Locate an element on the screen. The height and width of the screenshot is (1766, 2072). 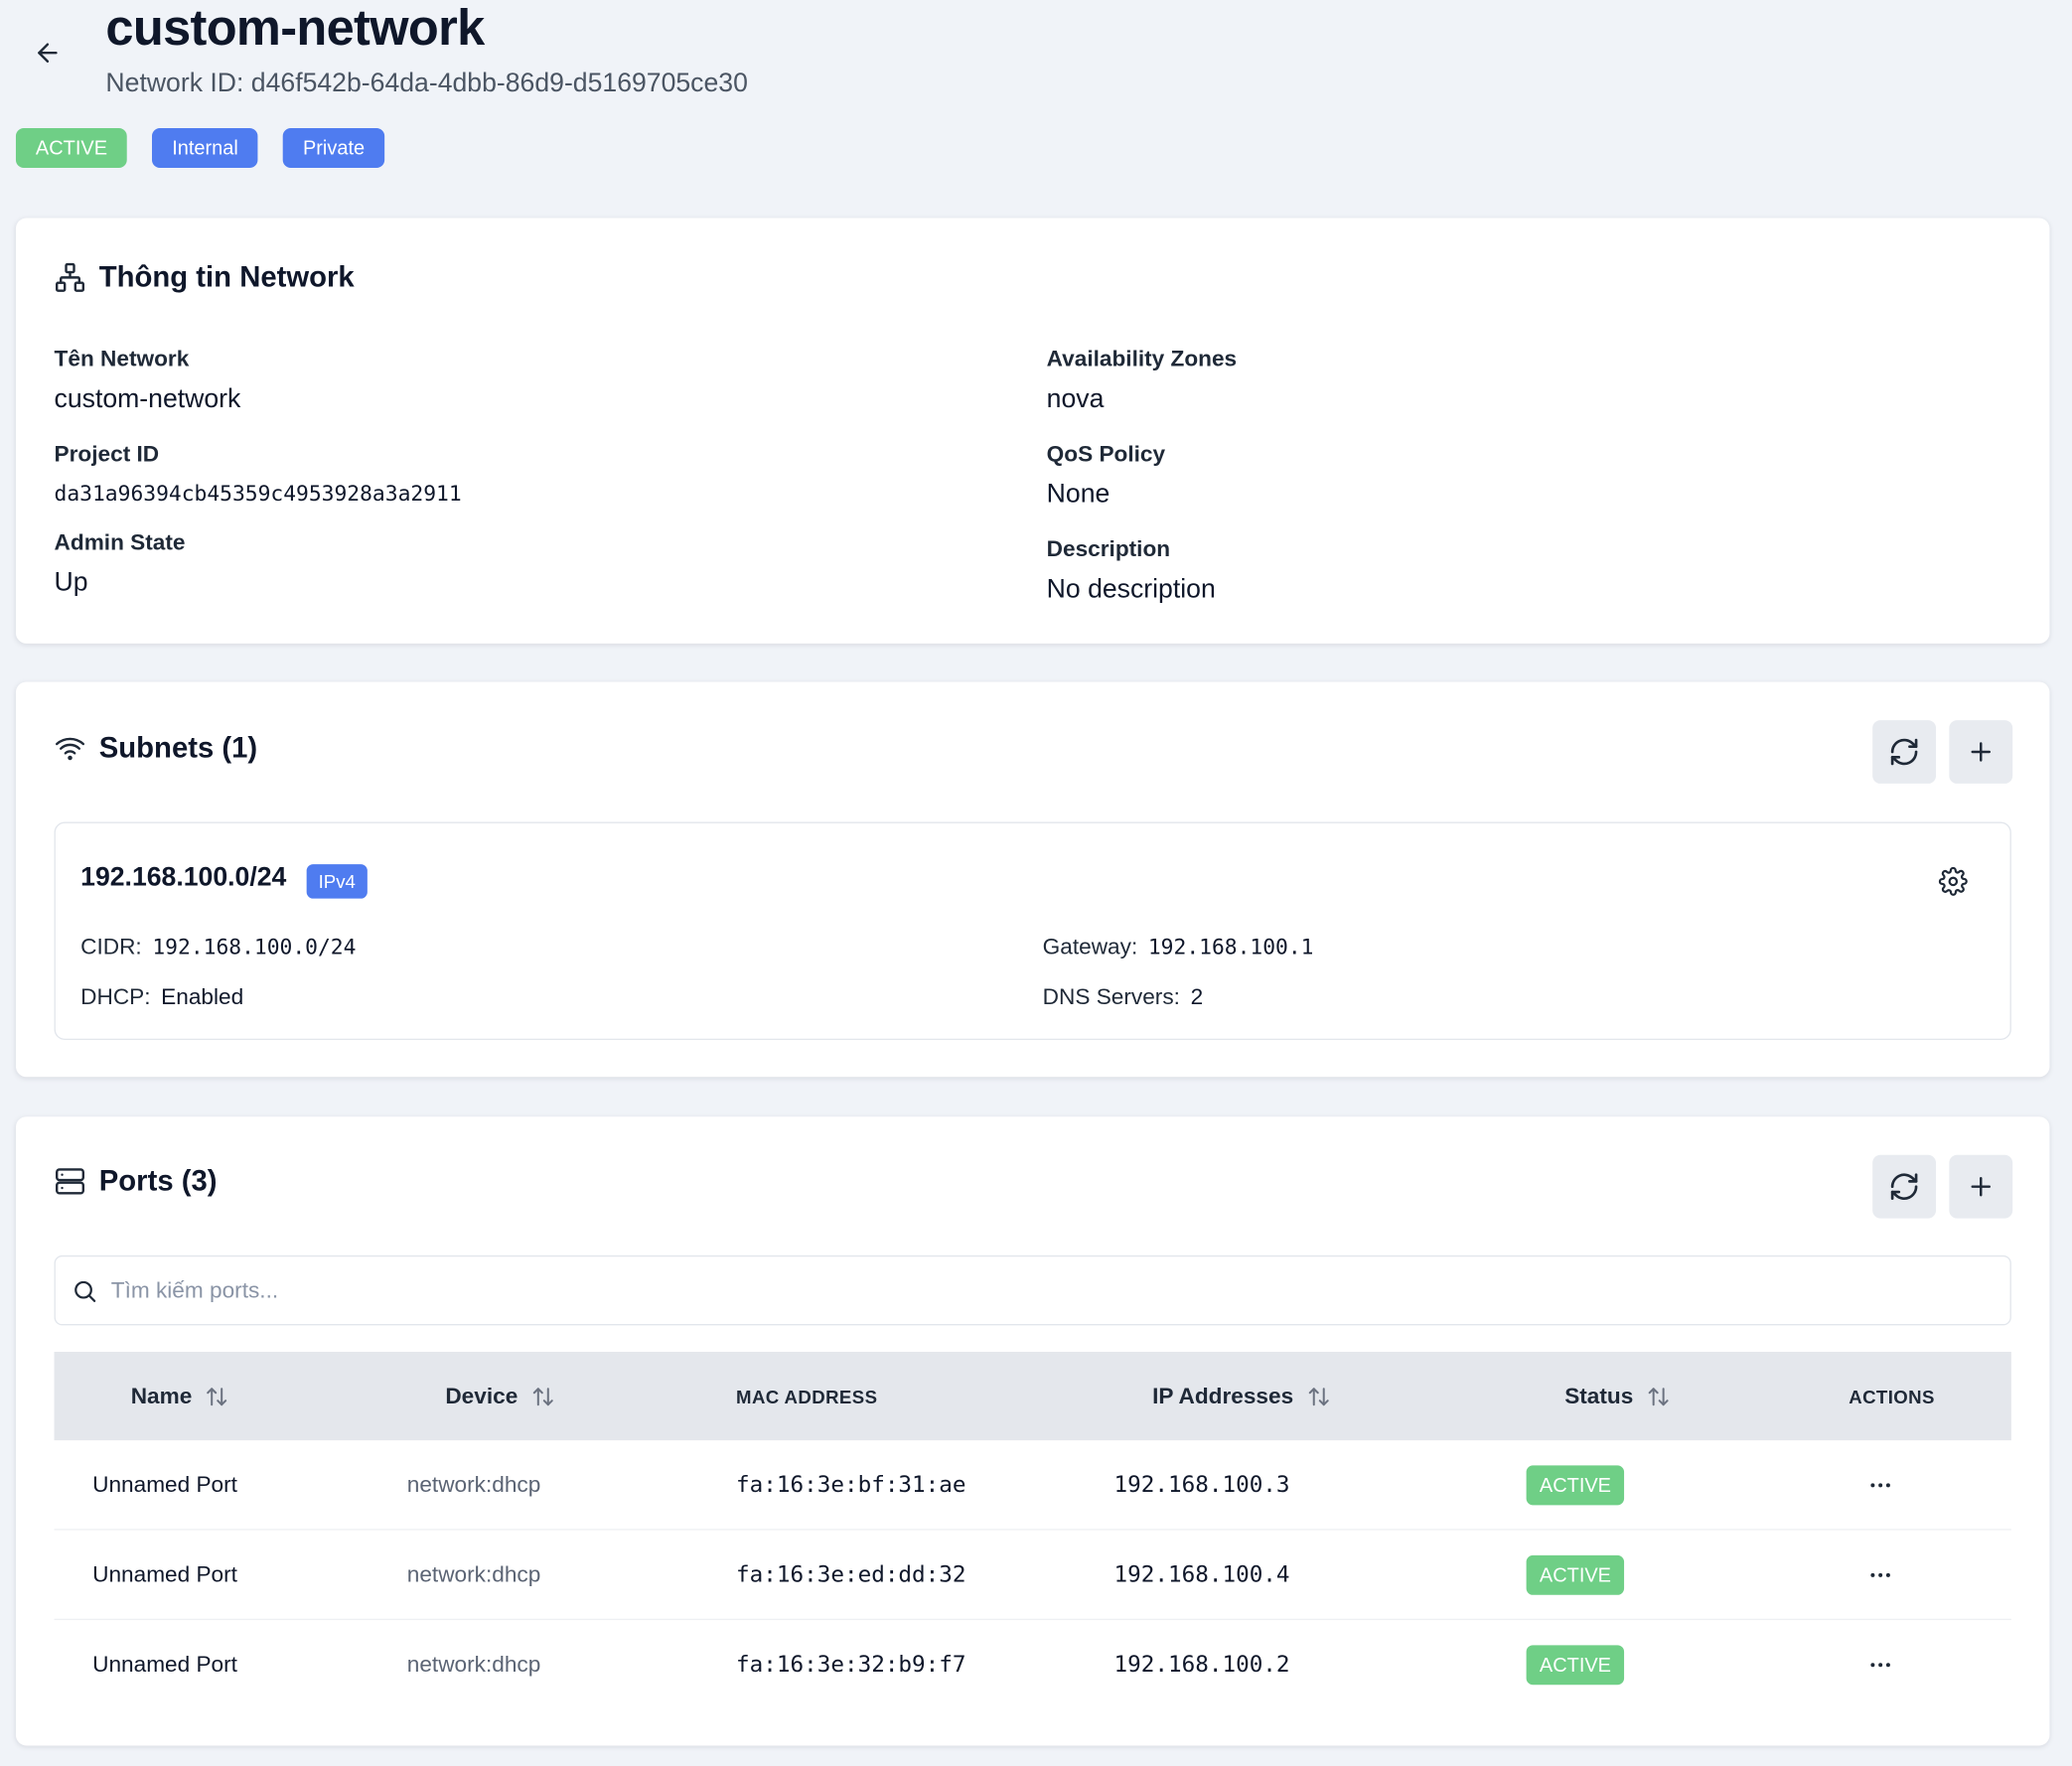
arrow-left-icon is located at coordinates (48, 53).